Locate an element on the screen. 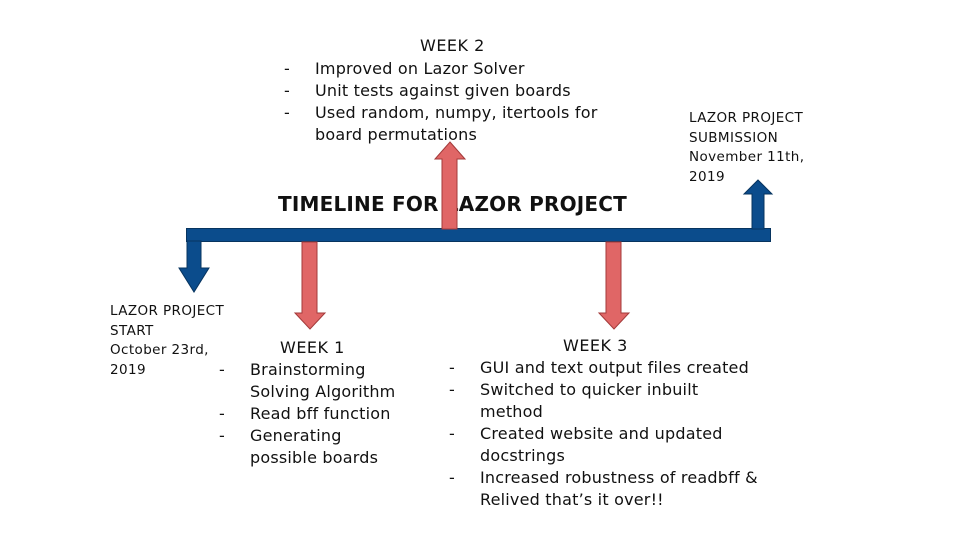 This screenshot has width=960, height=540. week2-arrow is located at coordinates (450, 185).